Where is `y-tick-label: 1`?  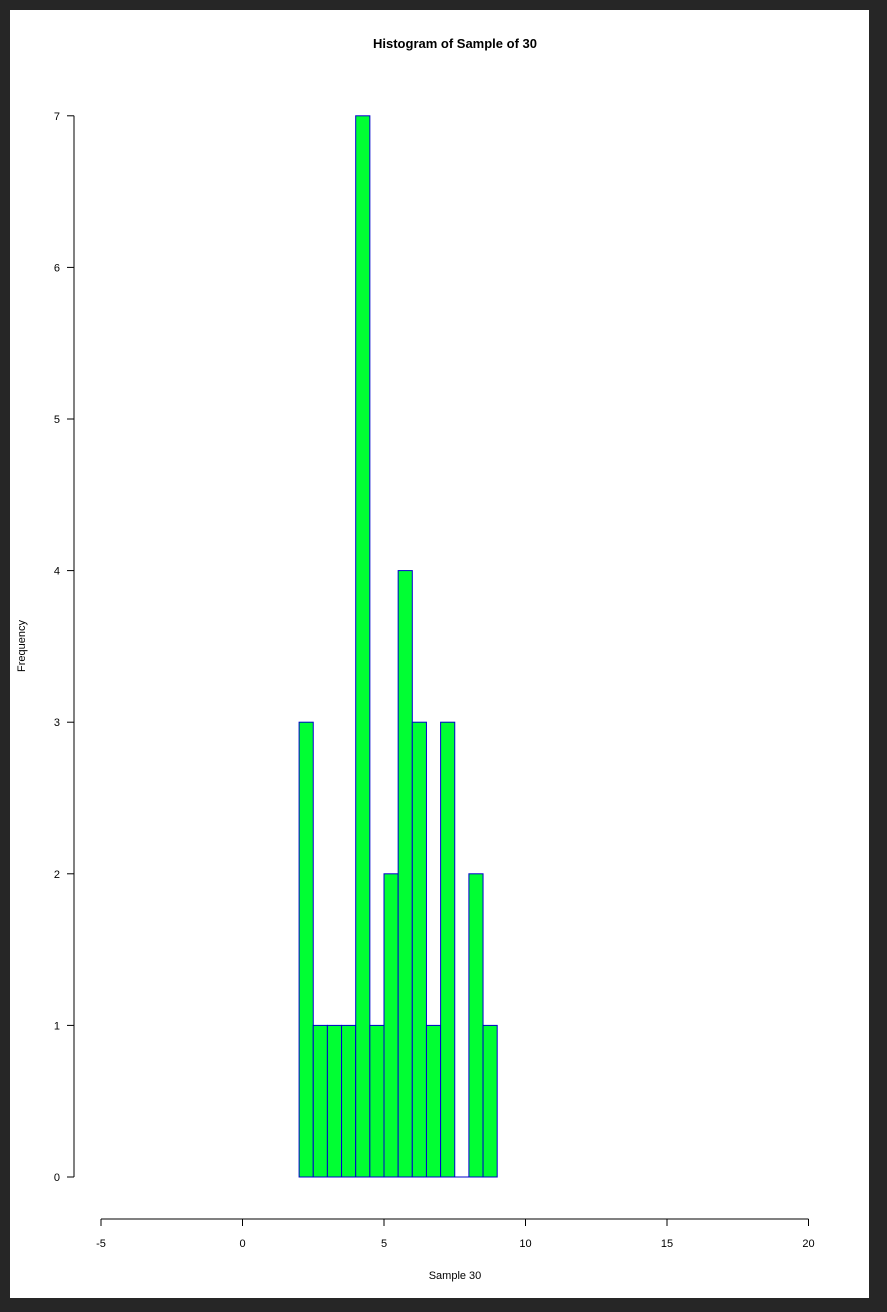
y-tick-label: 1 is located at coordinates (57, 1026).